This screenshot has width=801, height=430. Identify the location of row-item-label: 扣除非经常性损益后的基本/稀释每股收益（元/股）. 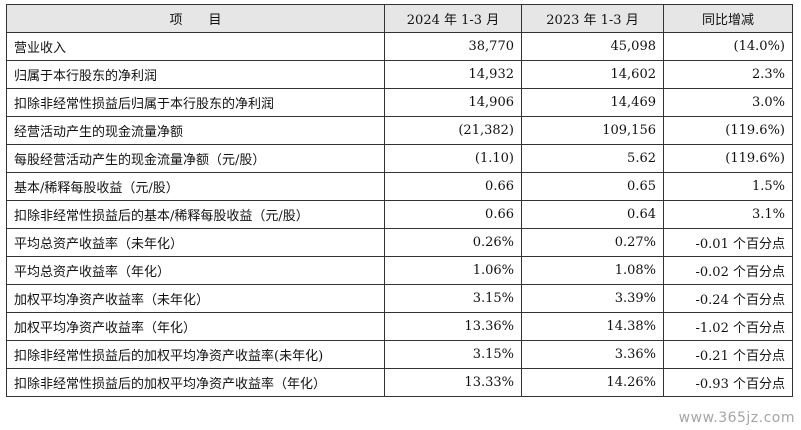
(195, 214).